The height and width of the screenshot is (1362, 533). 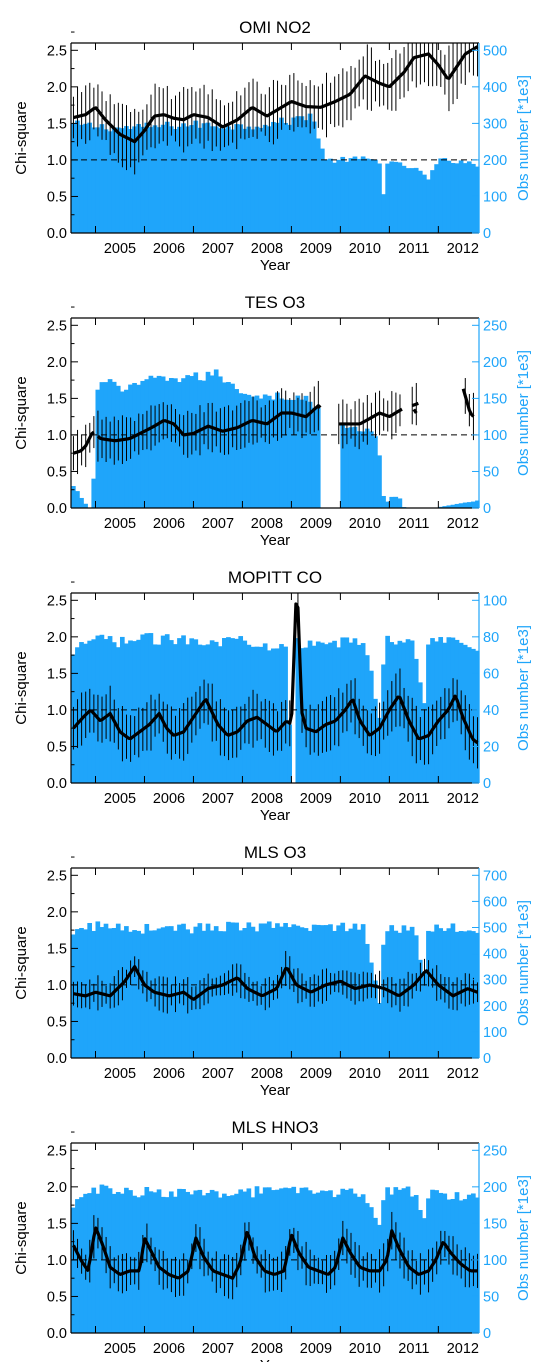 I want to click on panel-title: MOPITT CO, so click(x=275, y=577).